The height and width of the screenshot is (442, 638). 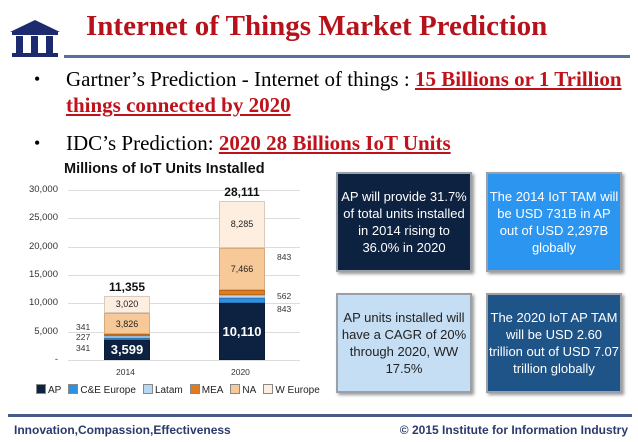 I want to click on legend-label: NA, so click(x=249, y=390).